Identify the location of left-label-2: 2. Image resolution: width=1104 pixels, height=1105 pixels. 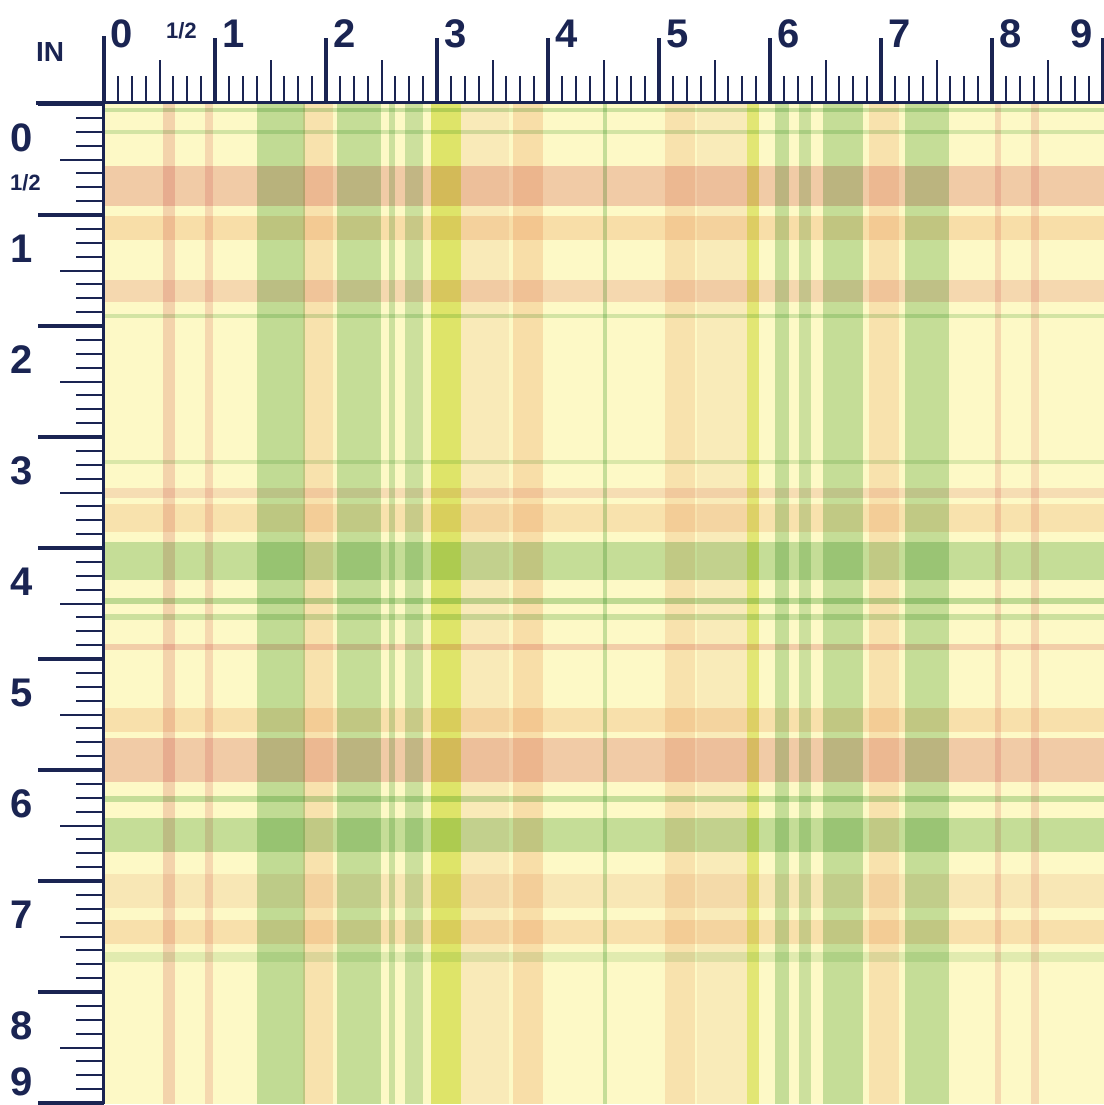
(21, 360).